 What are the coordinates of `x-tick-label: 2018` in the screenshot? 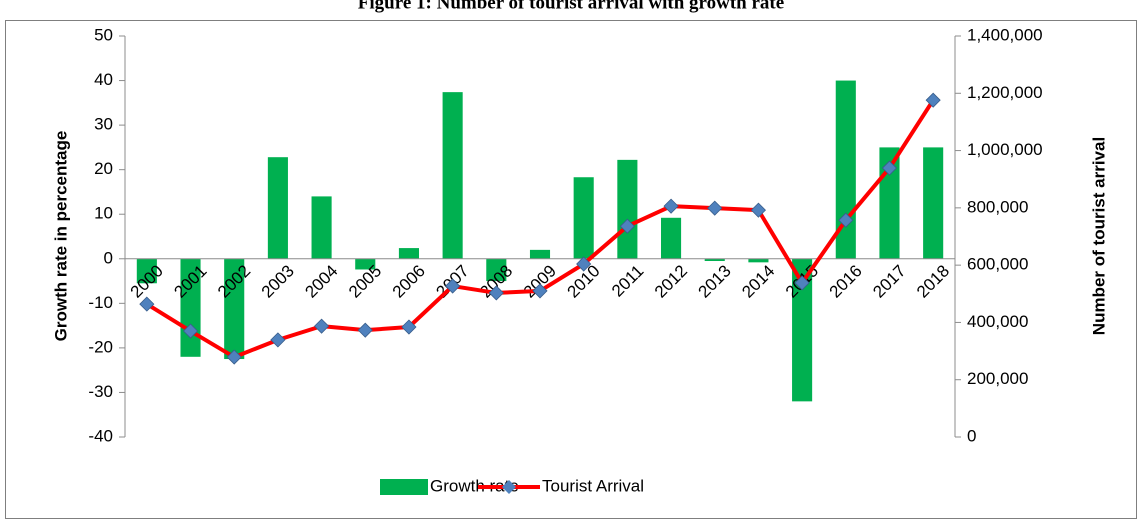 It's located at (933, 281).